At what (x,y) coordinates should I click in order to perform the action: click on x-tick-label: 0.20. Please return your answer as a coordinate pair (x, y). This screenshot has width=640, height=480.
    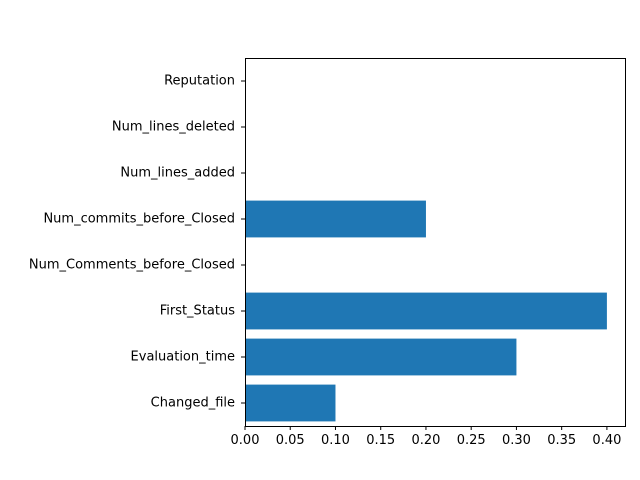
    Looking at the image, I should click on (425, 440).